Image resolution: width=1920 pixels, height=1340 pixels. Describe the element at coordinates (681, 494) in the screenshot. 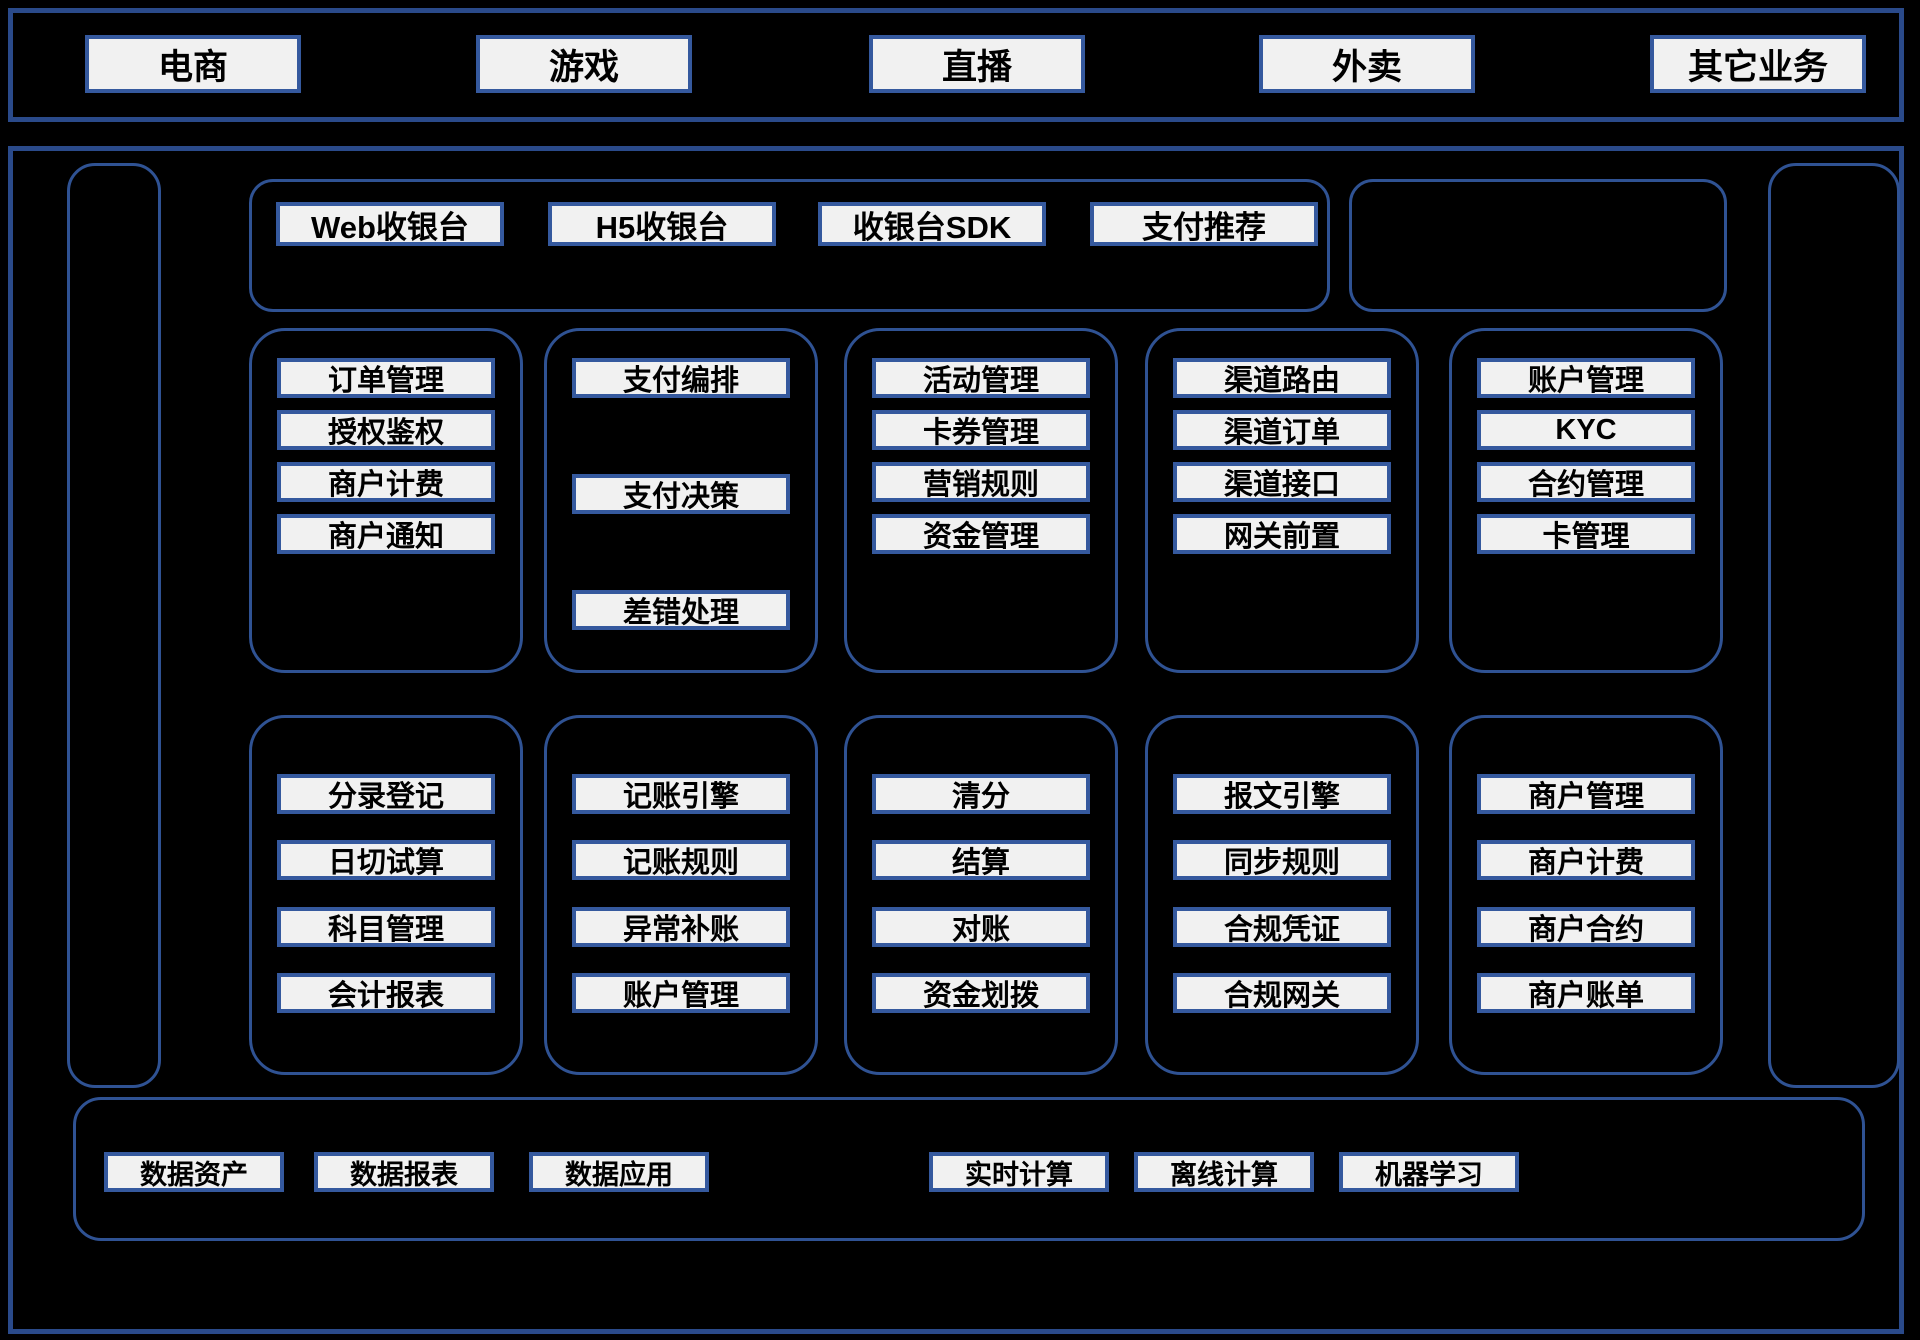

I see `module-box: 支付决策` at that location.